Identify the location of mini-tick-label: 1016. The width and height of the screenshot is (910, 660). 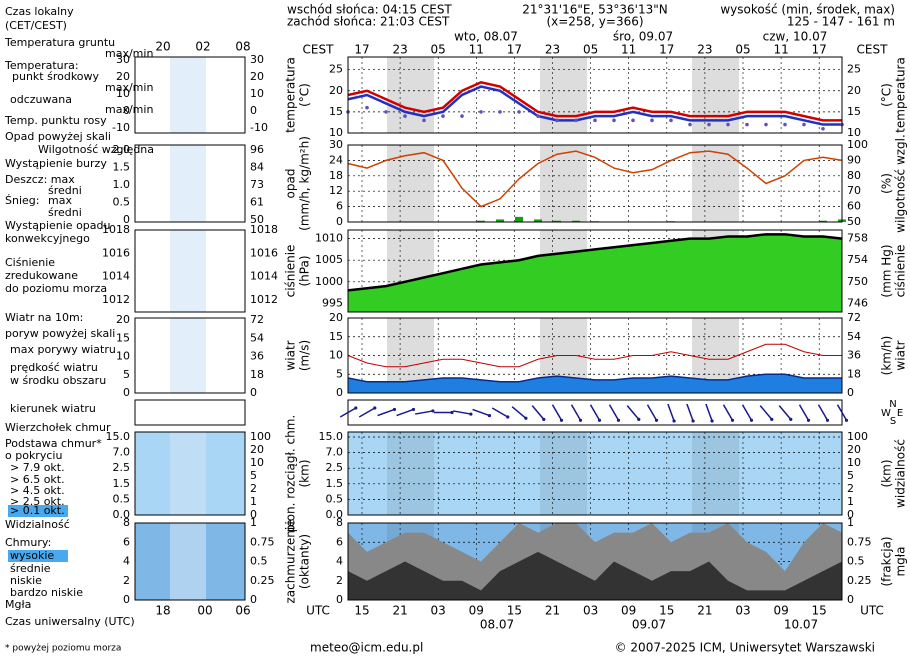
(116, 252).